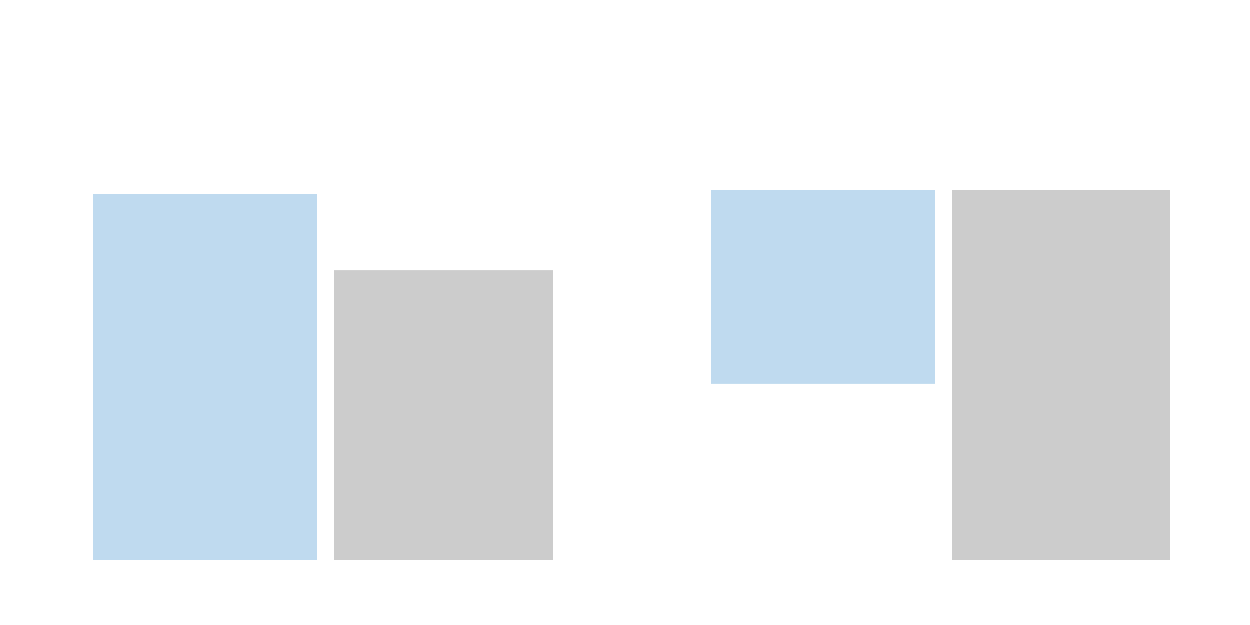  I want to click on bar-panel1-series2, so click(443, 415).